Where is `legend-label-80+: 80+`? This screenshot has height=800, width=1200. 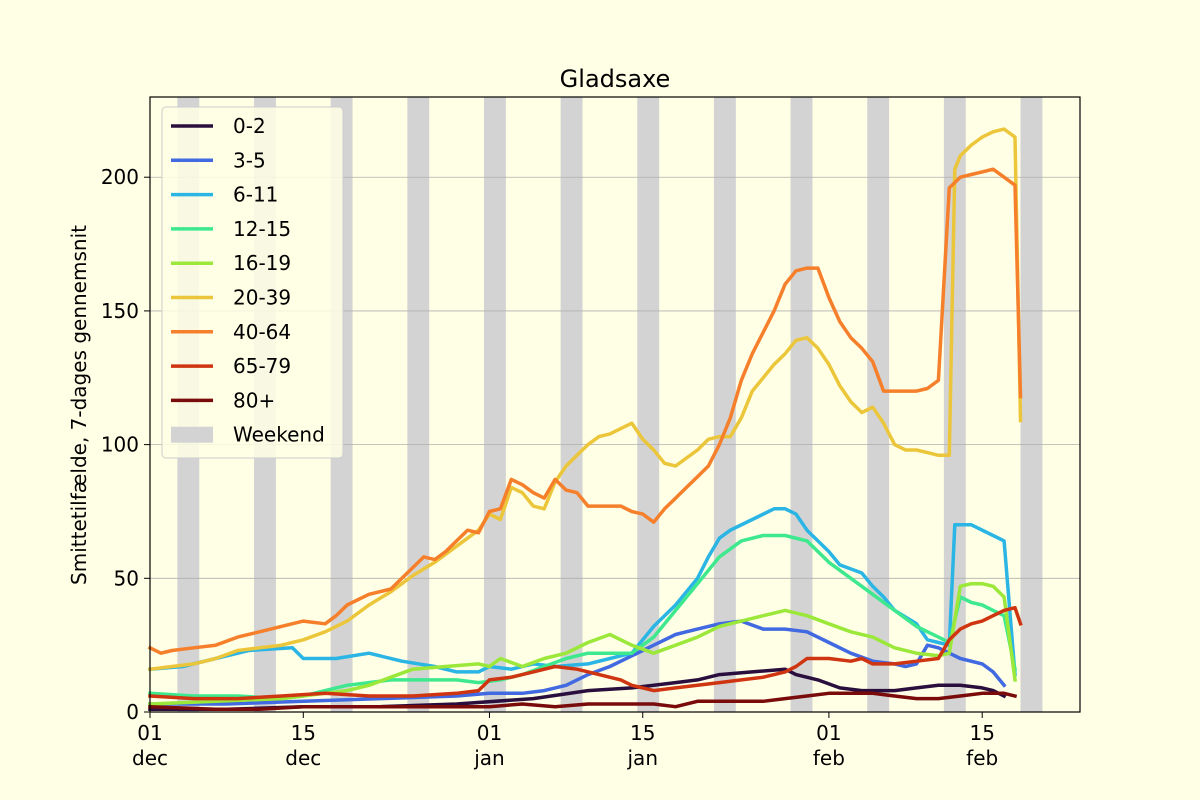
legend-label-80+: 80+ is located at coordinates (254, 400).